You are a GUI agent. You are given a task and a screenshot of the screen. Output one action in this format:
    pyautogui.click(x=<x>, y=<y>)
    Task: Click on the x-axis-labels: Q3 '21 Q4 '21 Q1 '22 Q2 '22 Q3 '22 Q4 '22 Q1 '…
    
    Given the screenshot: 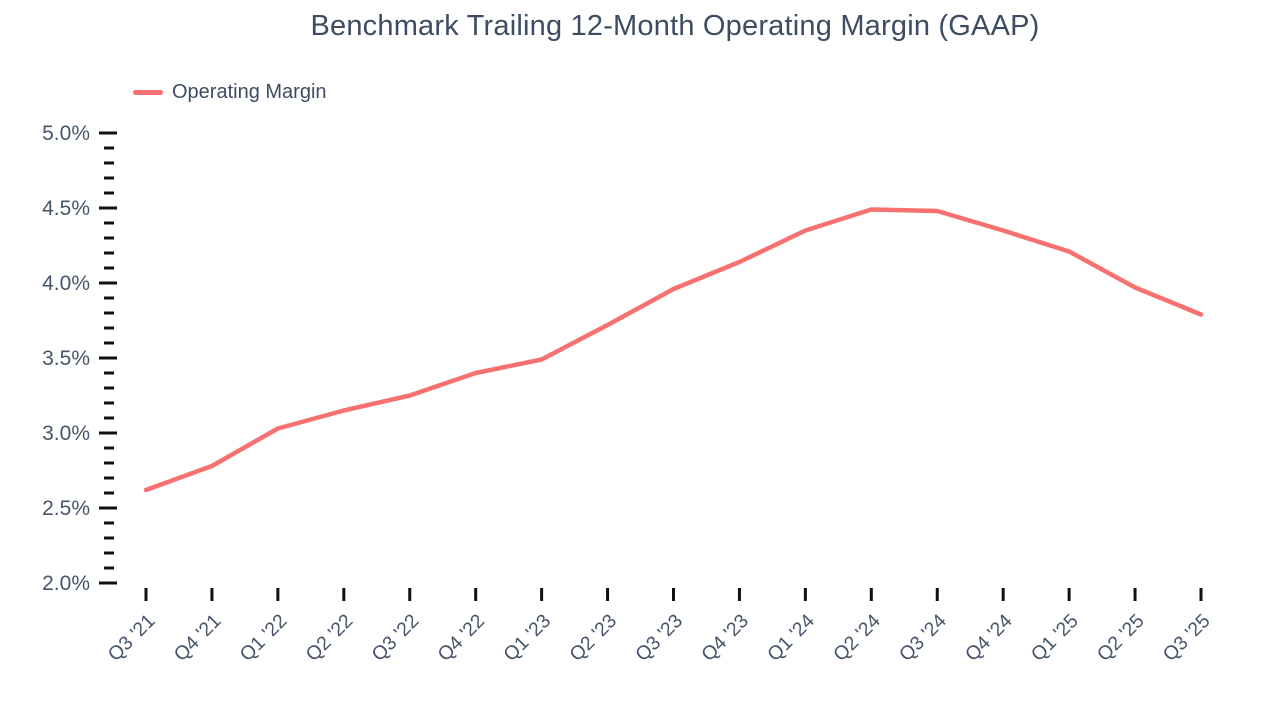 What is the action you would take?
    pyautogui.click(x=659, y=638)
    